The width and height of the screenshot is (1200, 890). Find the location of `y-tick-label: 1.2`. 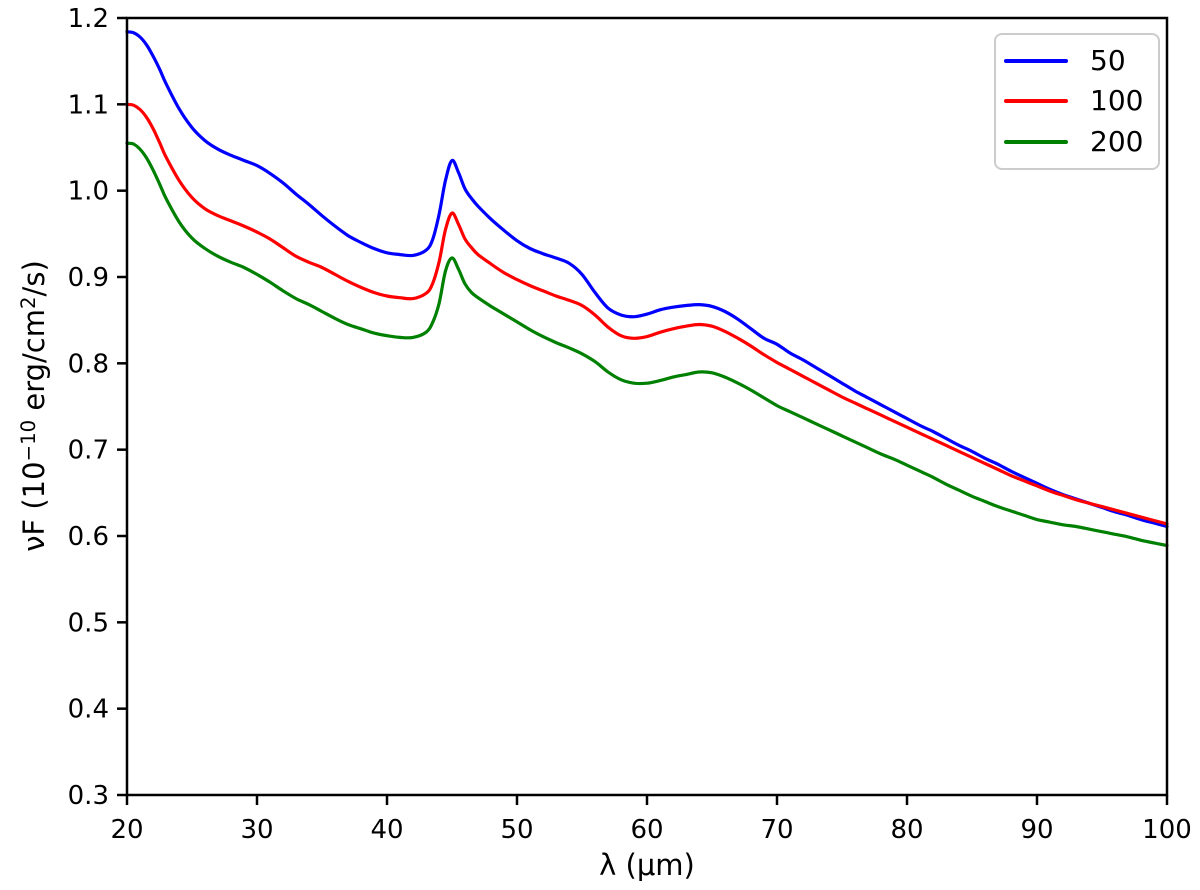

y-tick-label: 1.2 is located at coordinates (88, 19).